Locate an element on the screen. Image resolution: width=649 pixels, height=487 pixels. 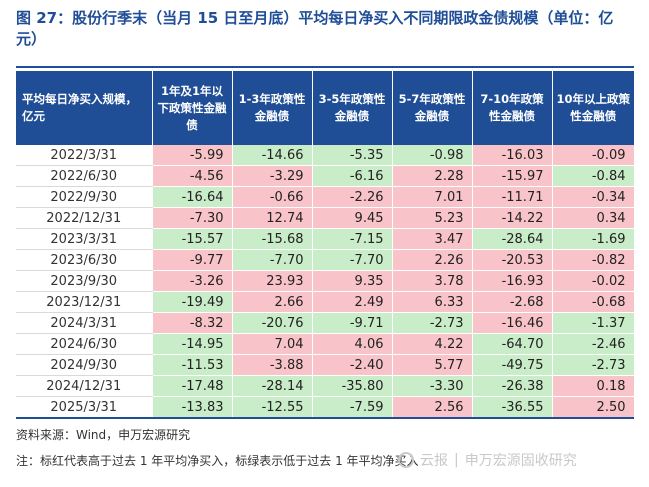
date-cell: 2025/3/31 is located at coordinates (84, 407).